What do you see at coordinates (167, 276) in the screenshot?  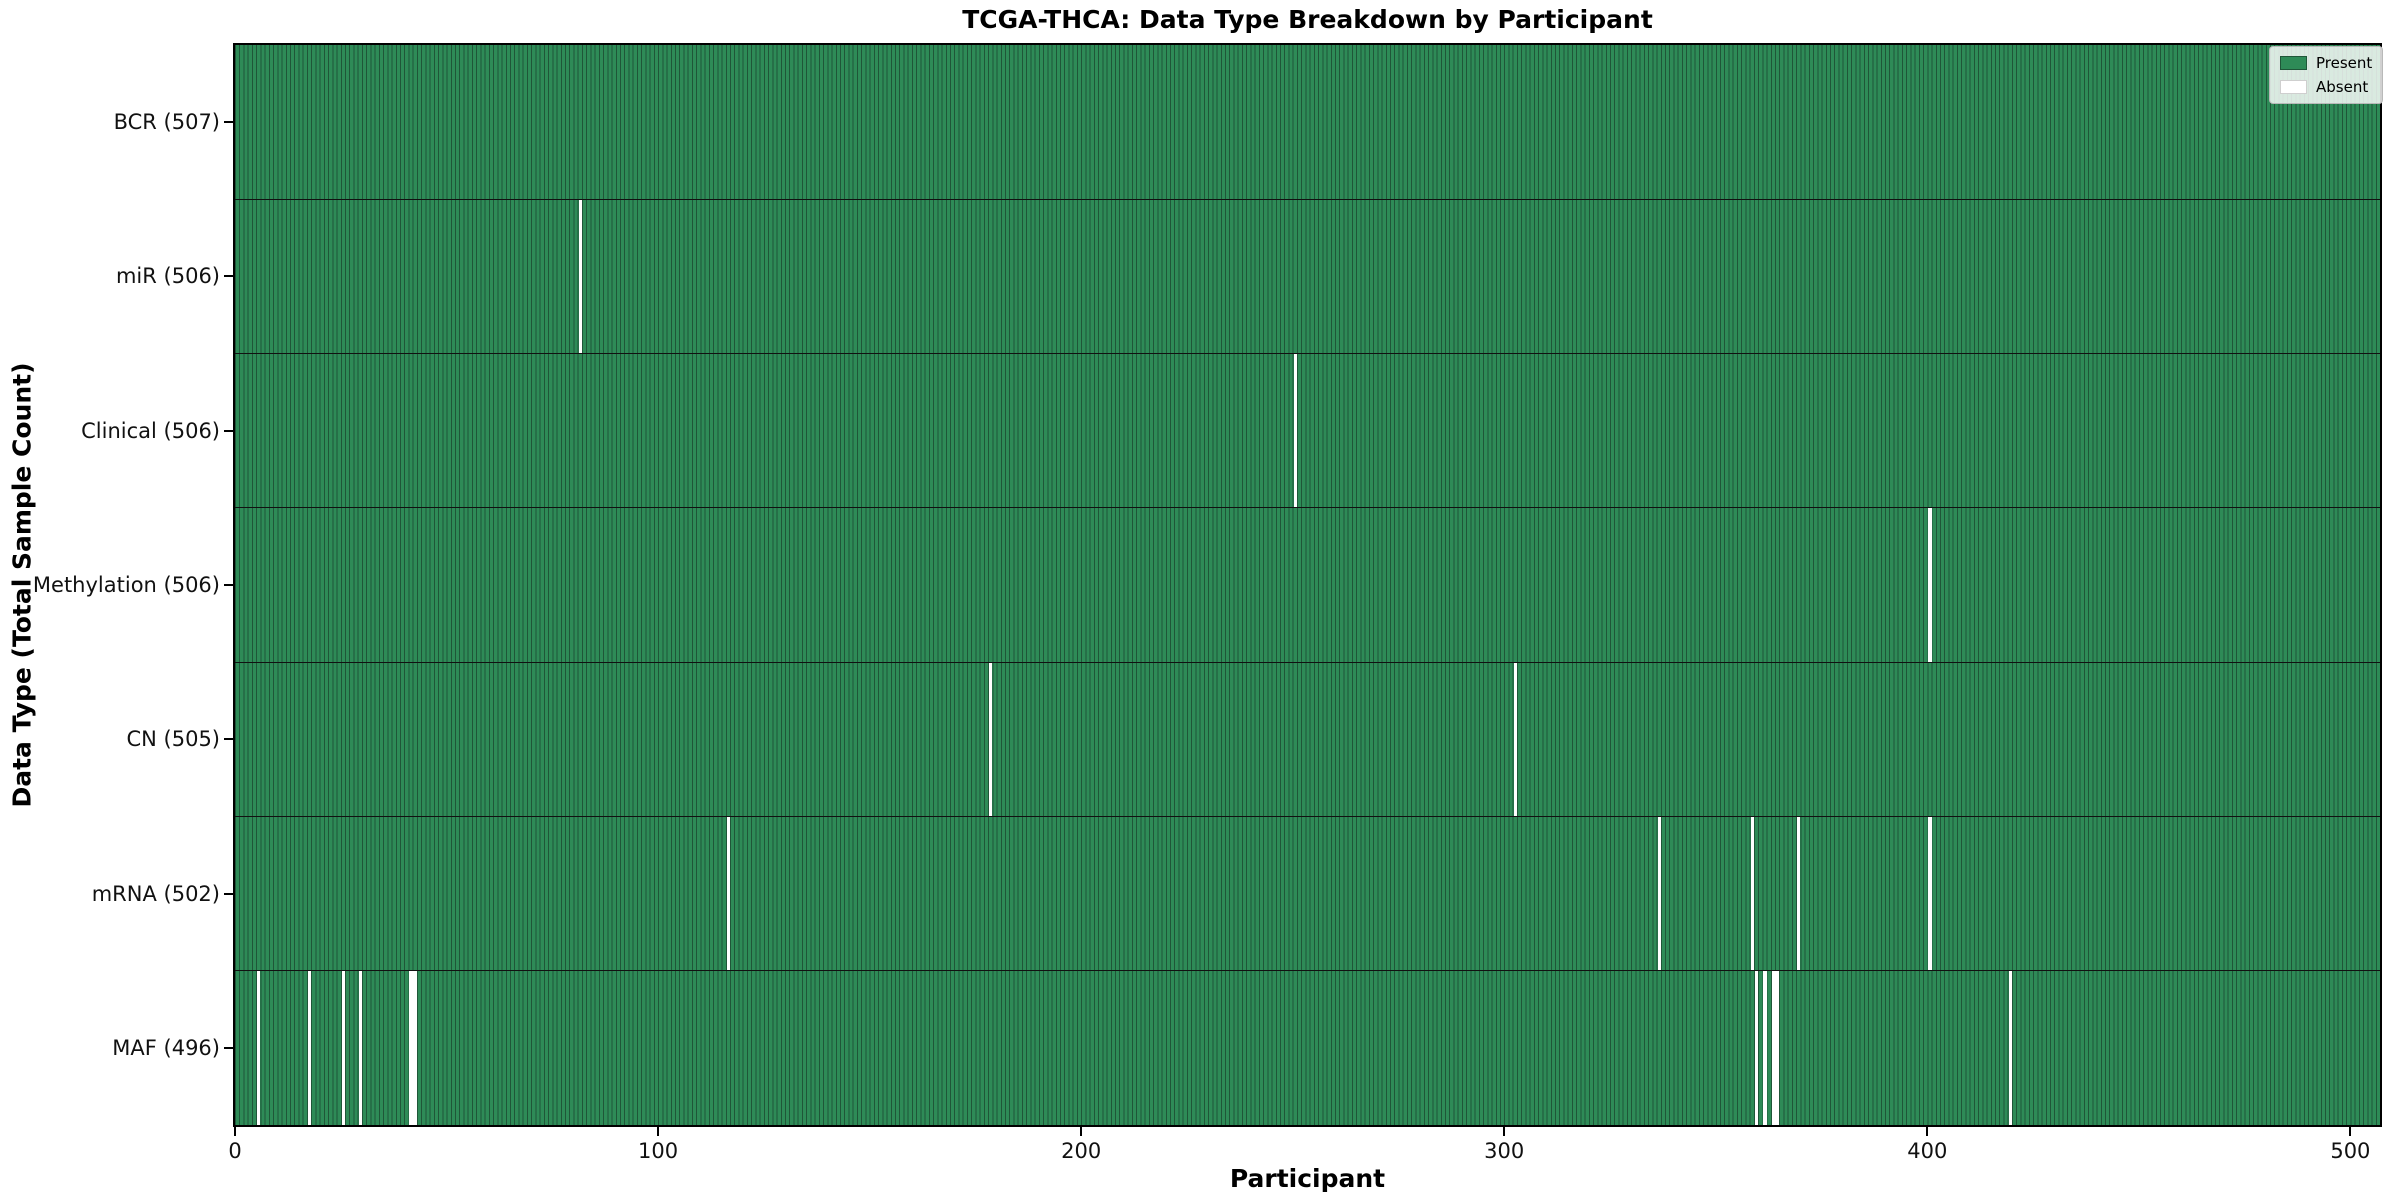 I see `y-tick-label: miR (506)` at bounding box center [167, 276].